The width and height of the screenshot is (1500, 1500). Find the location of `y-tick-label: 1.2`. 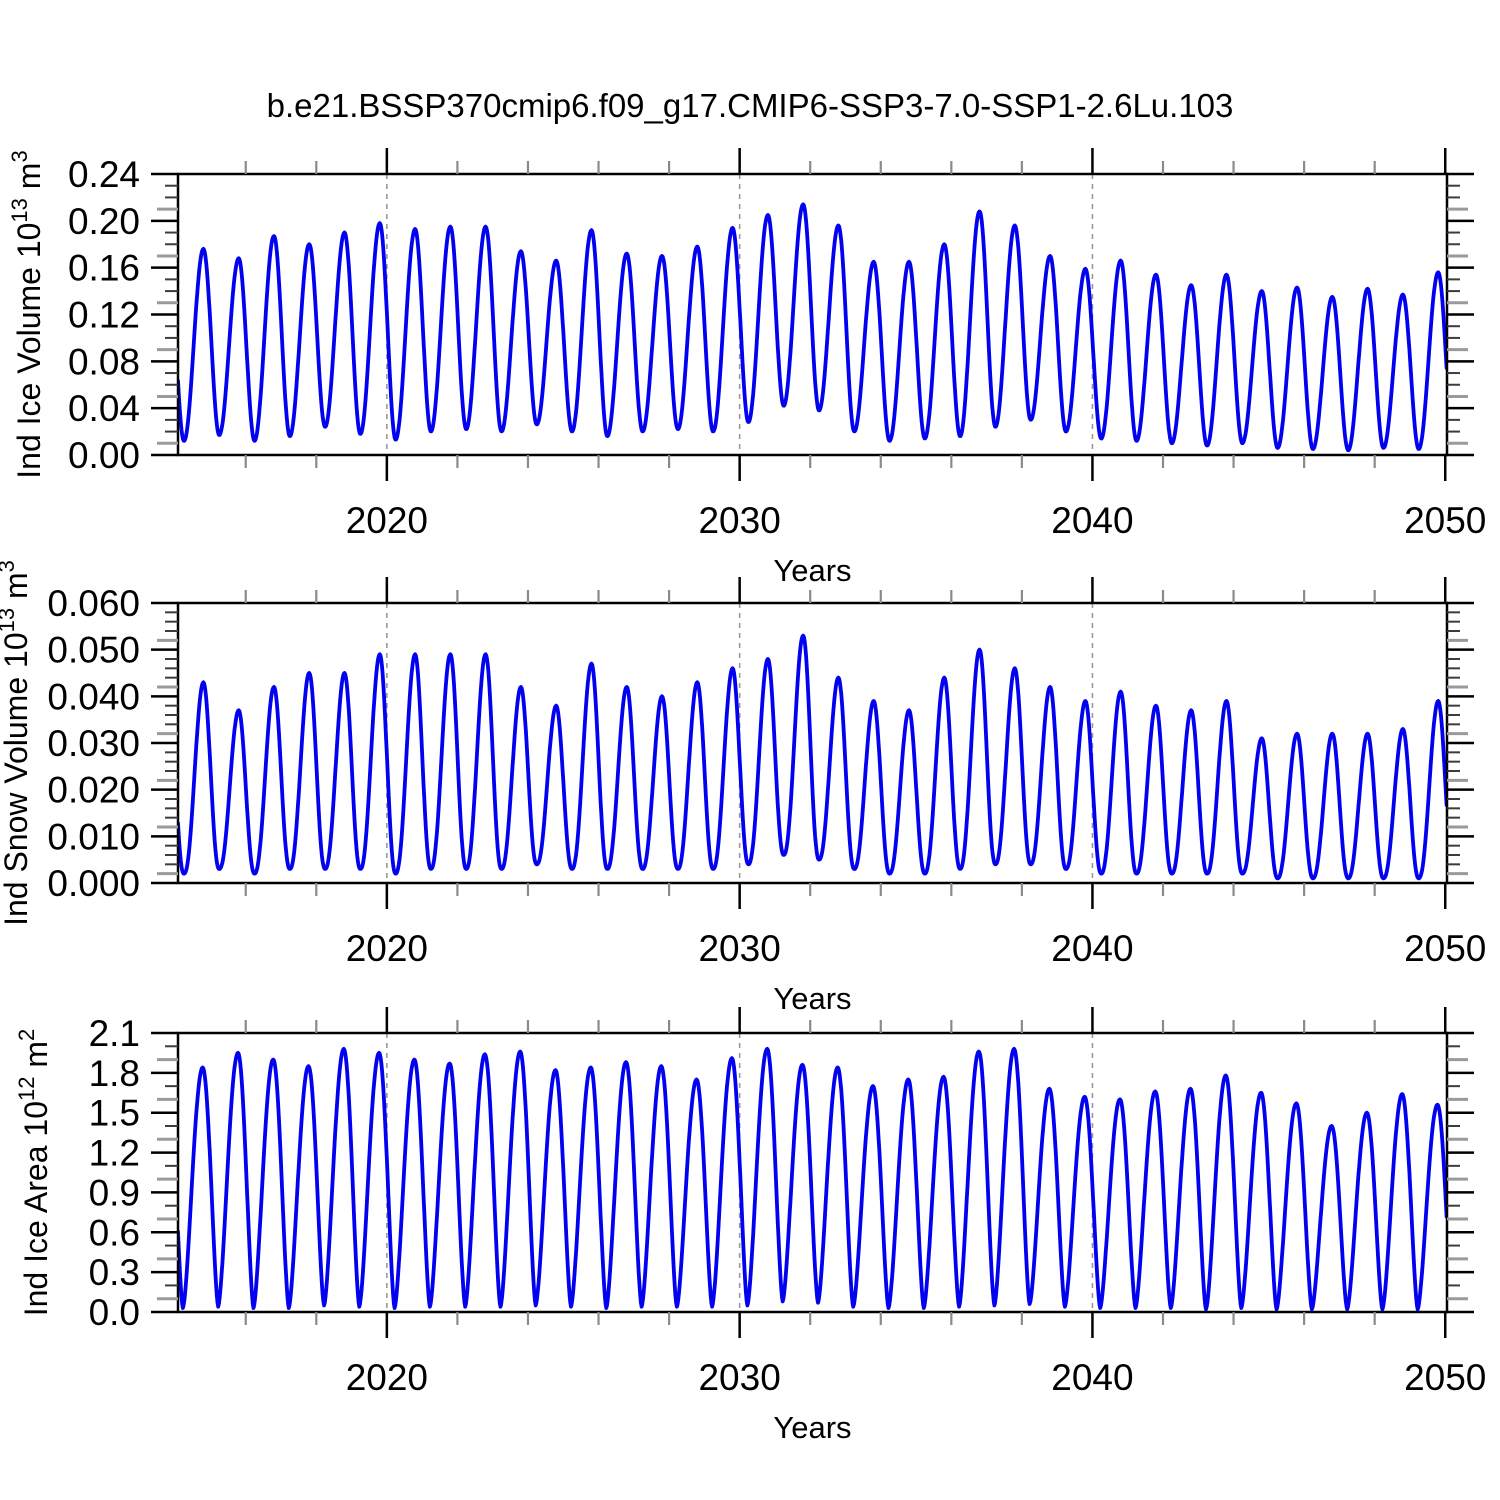

y-tick-label: 1.2 is located at coordinates (114, 1153).